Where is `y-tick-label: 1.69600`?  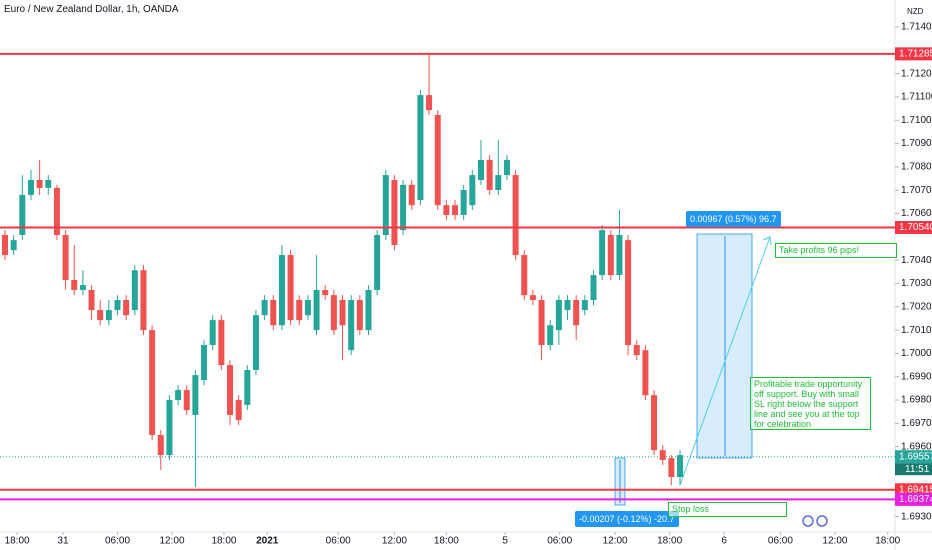
y-tick-label: 1.69600 is located at coordinates (916, 446).